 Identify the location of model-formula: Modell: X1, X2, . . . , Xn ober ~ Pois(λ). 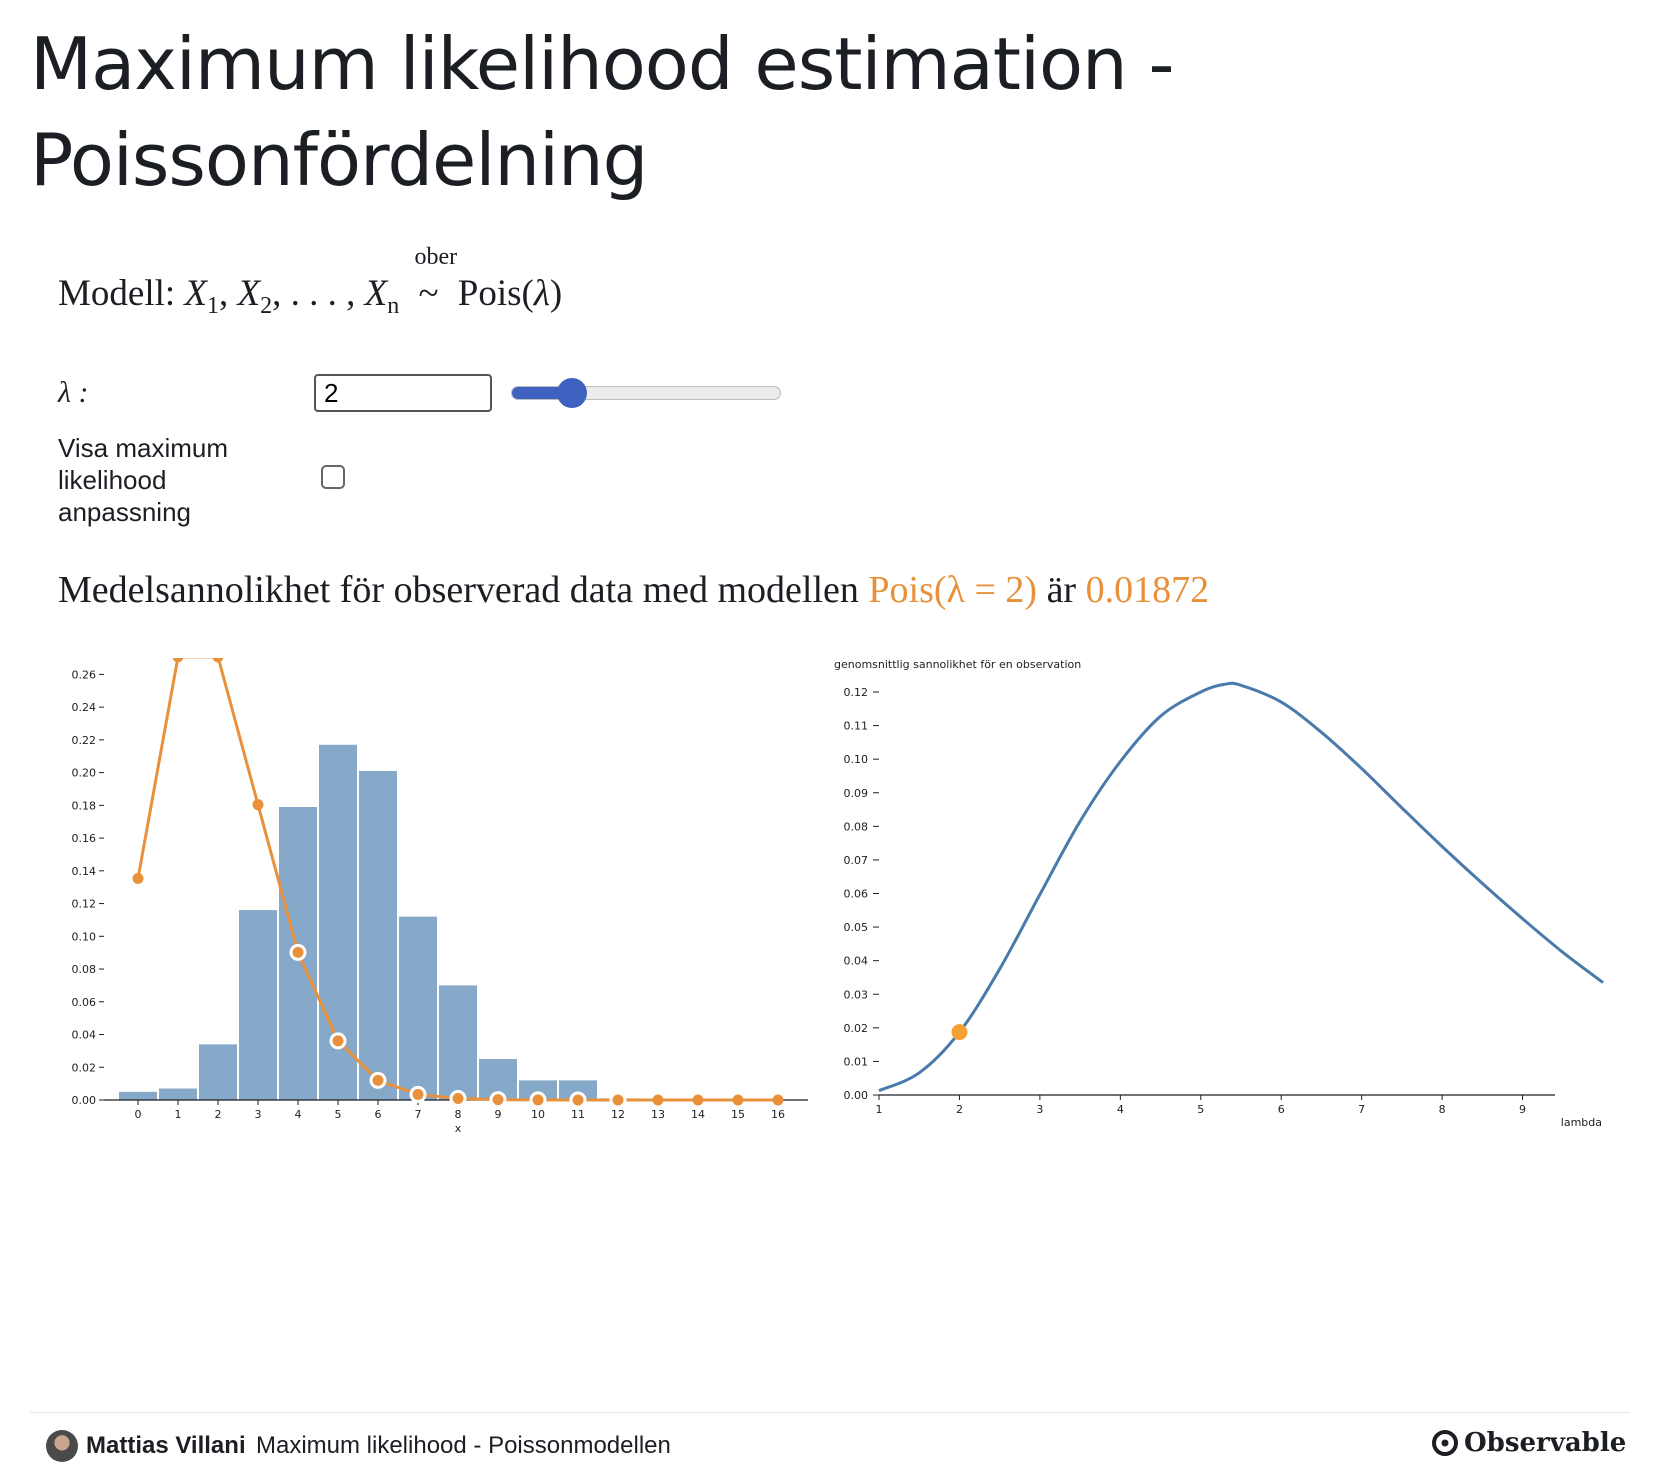
(310, 281).